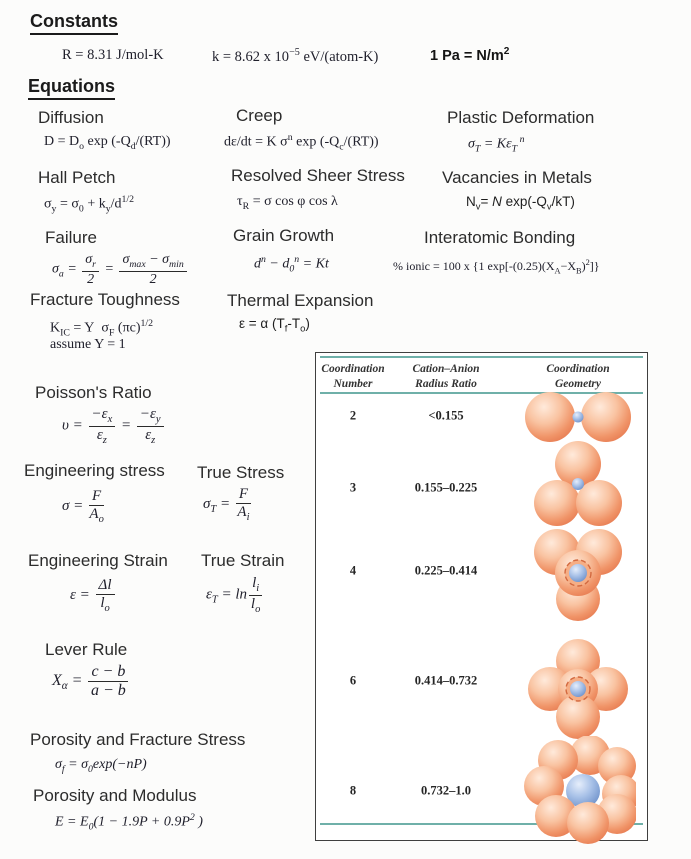 The image size is (691, 859). I want to click on coordination-geometry-linear-icon, so click(578, 417).